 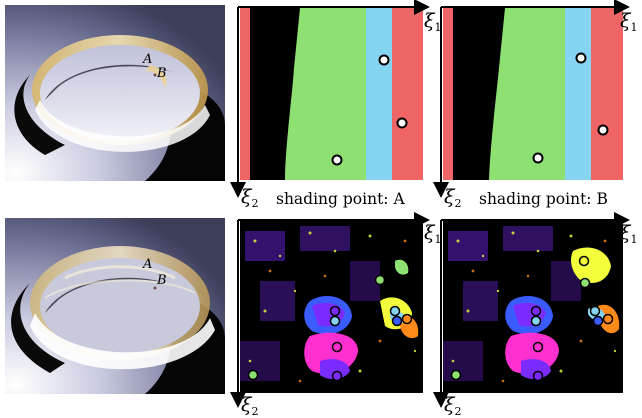 I want to click on axes-bottom-a, so click(x=330, y=310).